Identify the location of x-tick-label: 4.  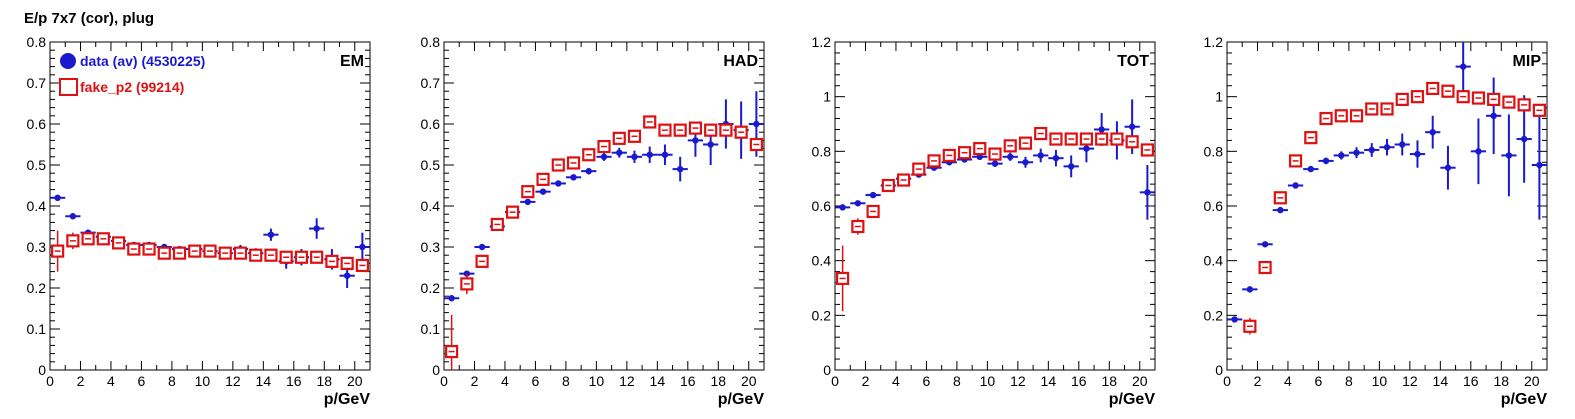
(1288, 381).